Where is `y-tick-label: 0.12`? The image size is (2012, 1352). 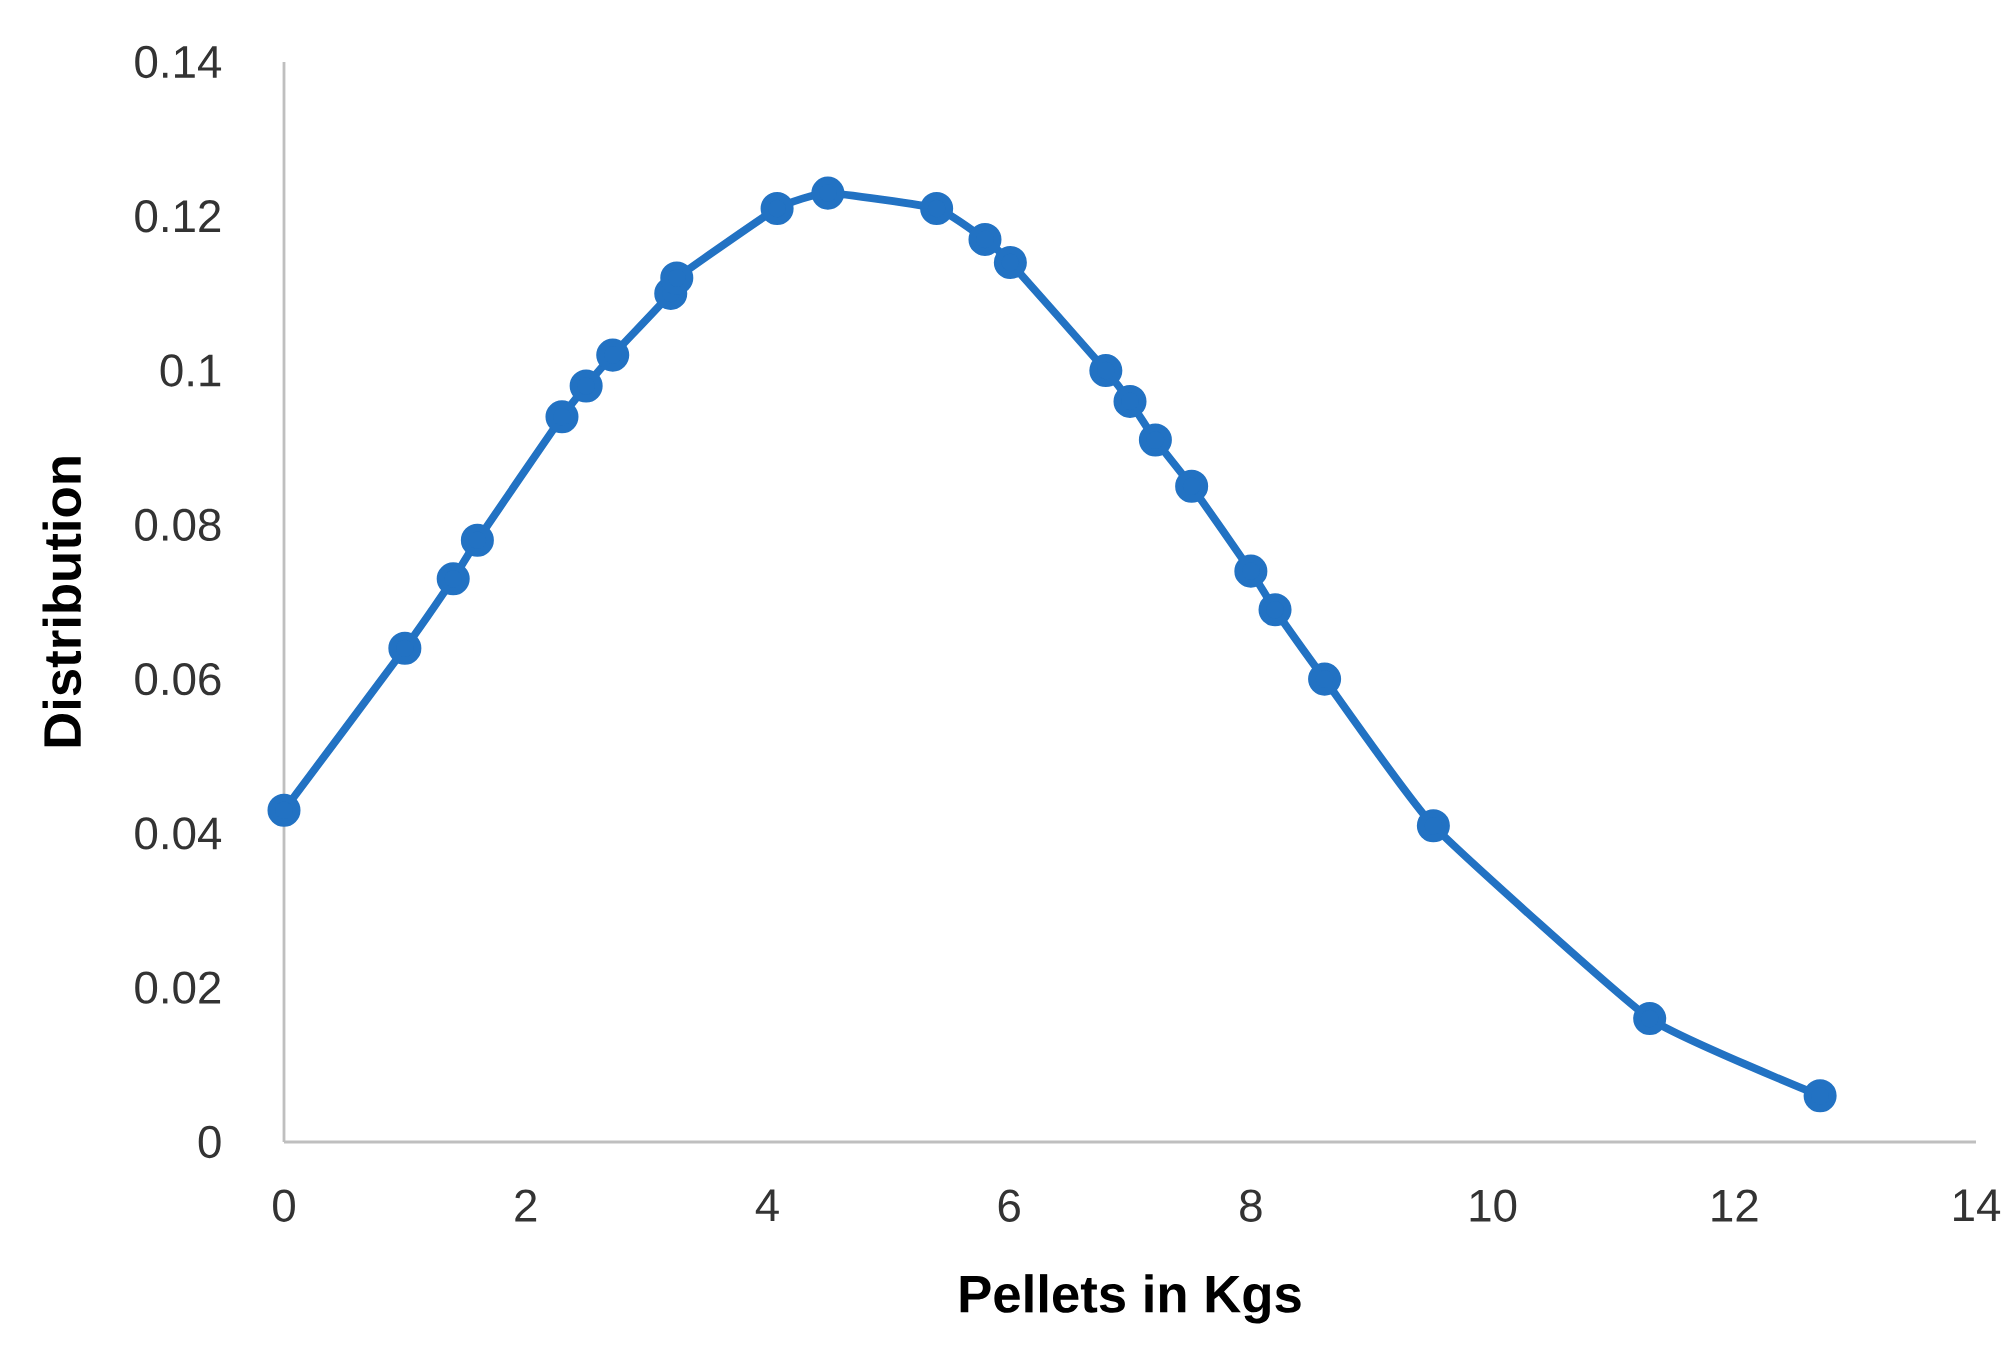 y-tick-label: 0.12 is located at coordinates (178, 216).